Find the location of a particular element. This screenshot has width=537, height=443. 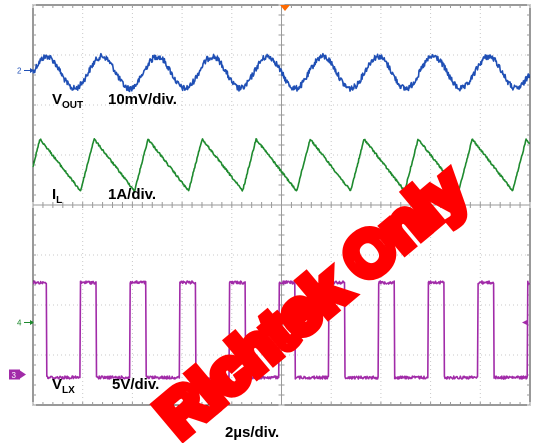

il-label: IL is located at coordinates (57, 196).